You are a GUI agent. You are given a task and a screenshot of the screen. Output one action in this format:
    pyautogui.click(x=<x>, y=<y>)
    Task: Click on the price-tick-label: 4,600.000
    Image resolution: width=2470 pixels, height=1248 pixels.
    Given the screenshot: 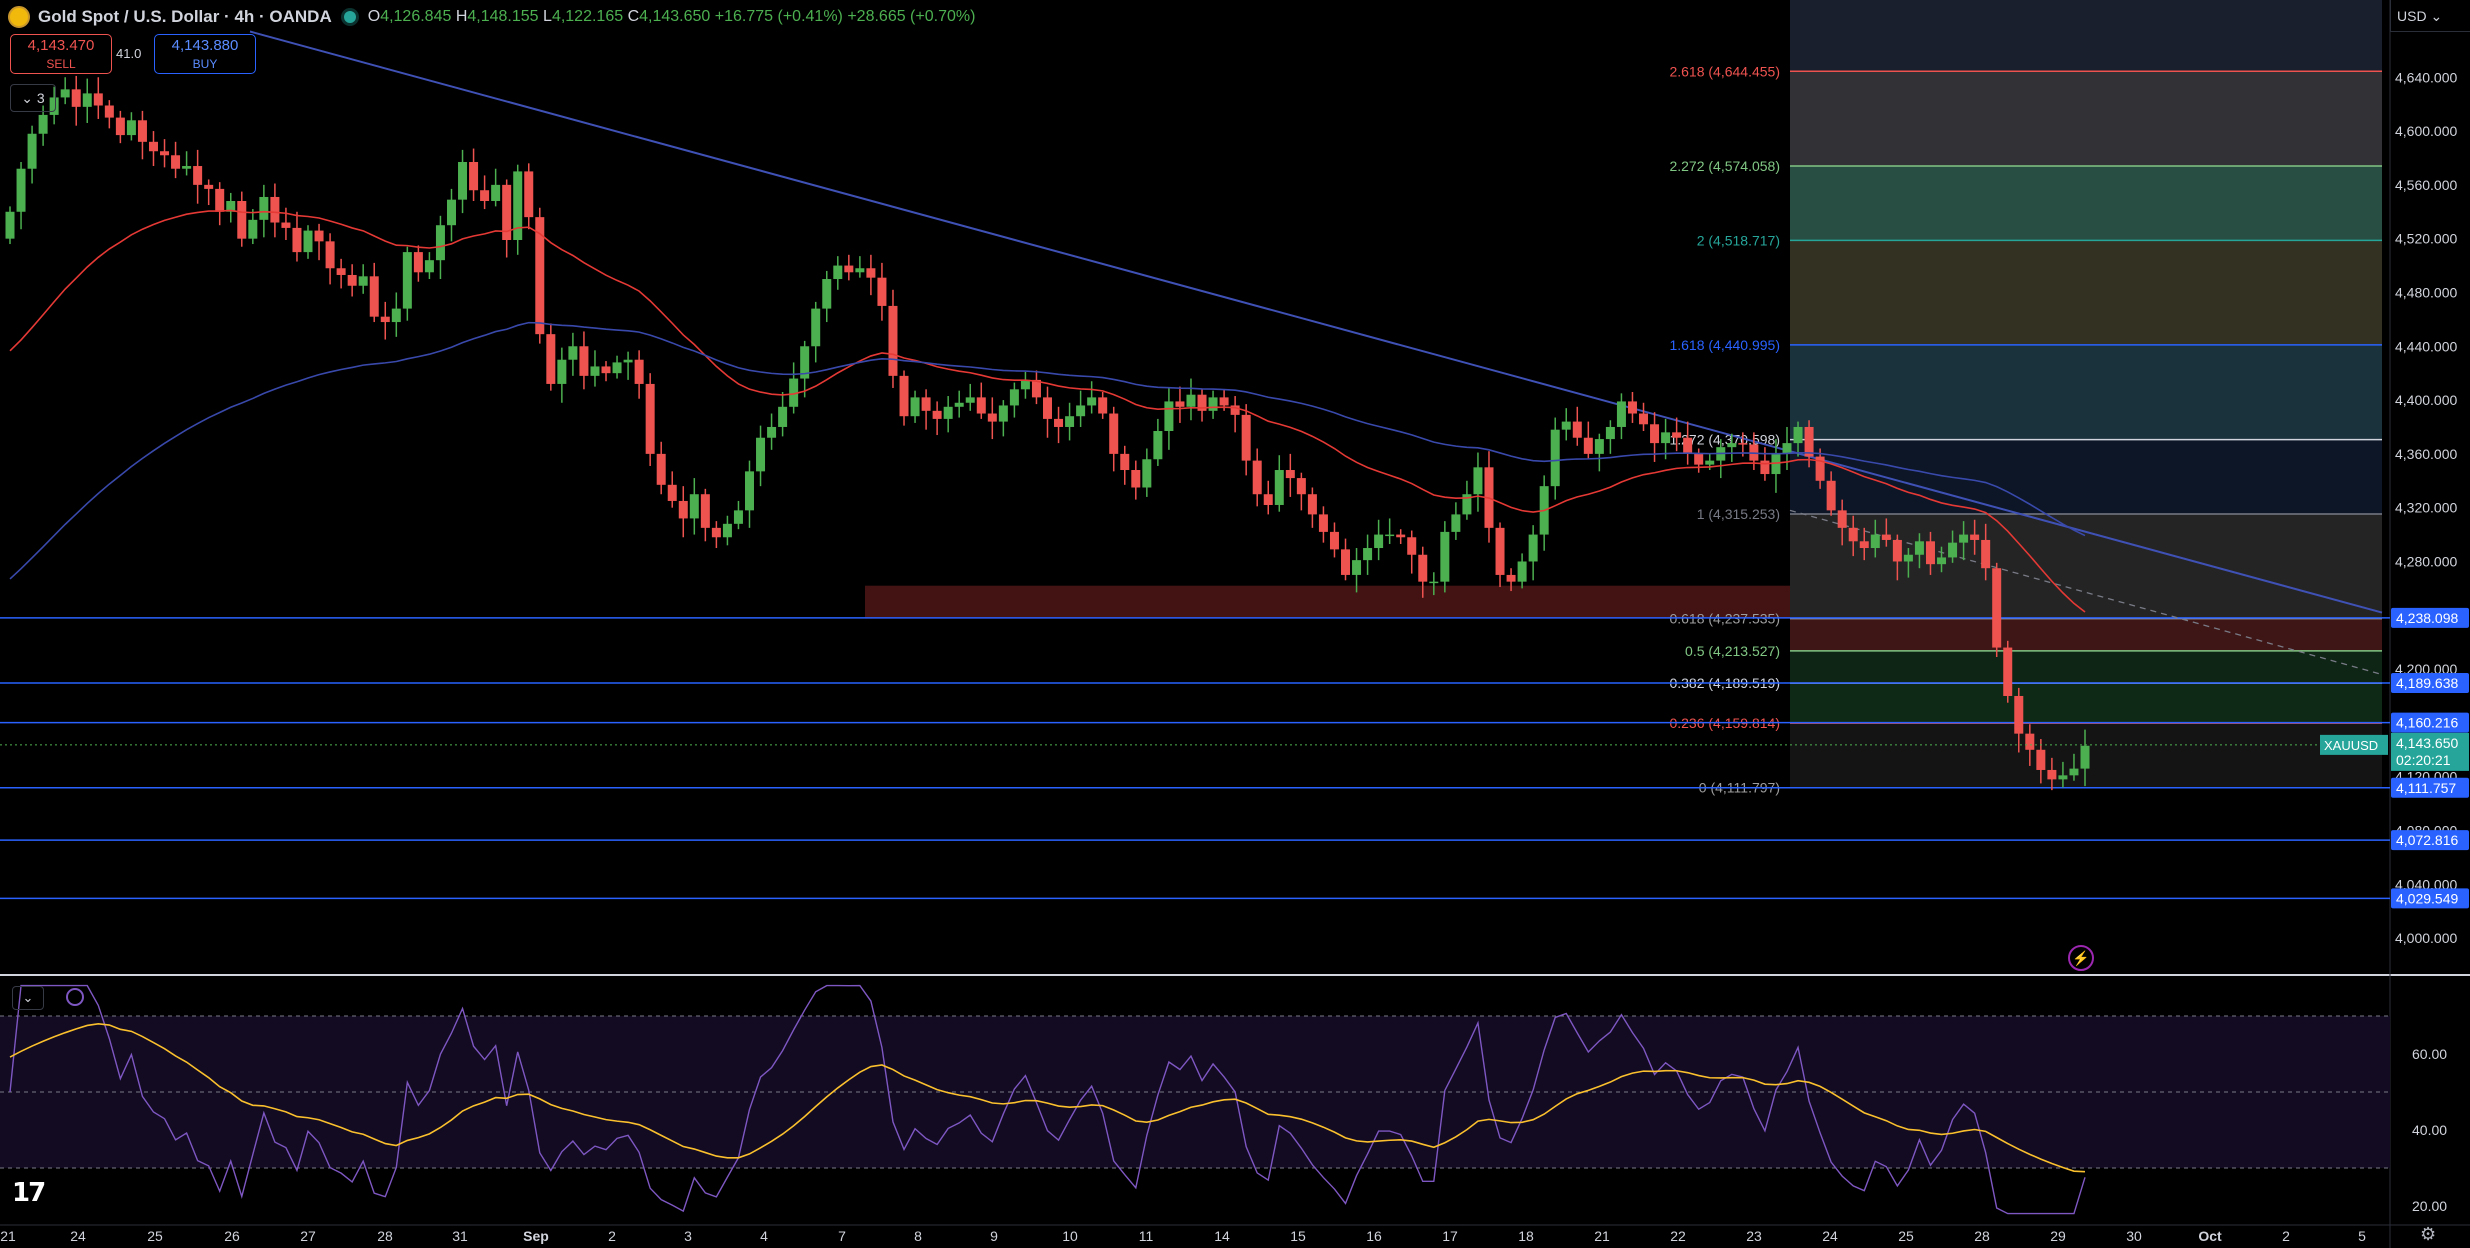 What is the action you would take?
    pyautogui.click(x=2426, y=131)
    